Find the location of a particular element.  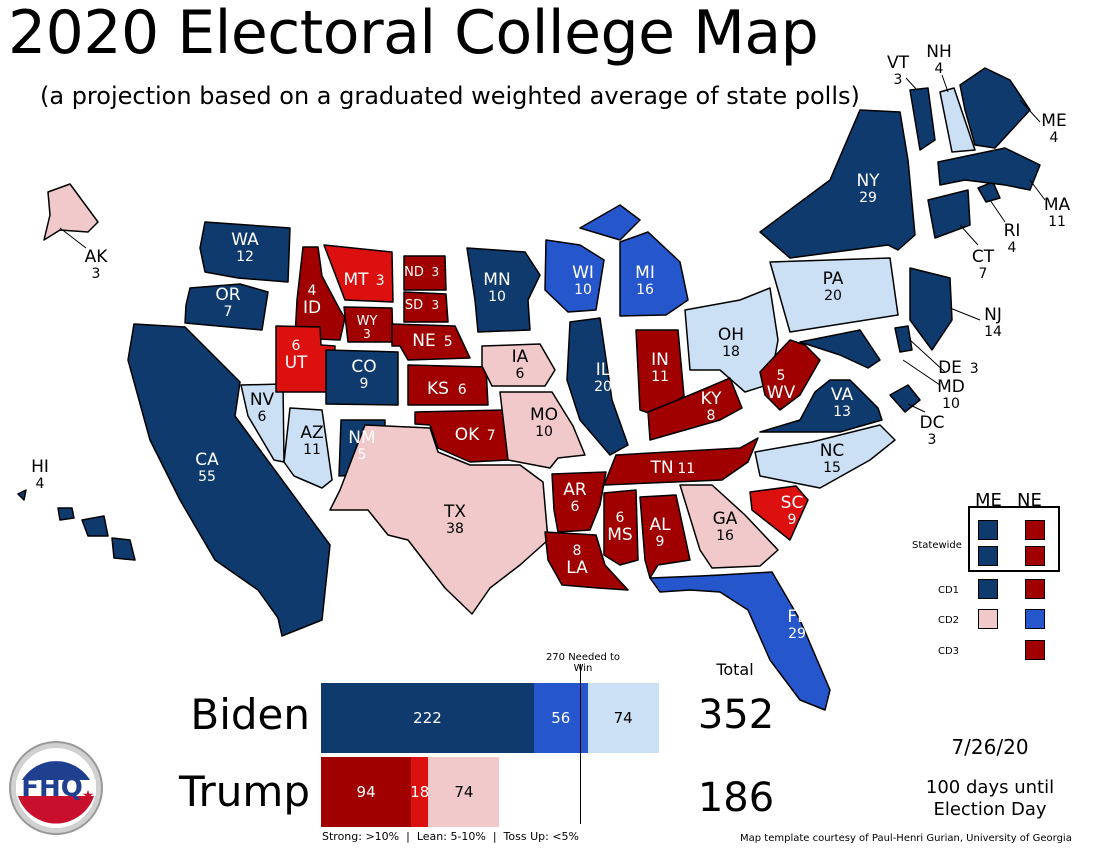

state-ny is located at coordinates (837, 184).